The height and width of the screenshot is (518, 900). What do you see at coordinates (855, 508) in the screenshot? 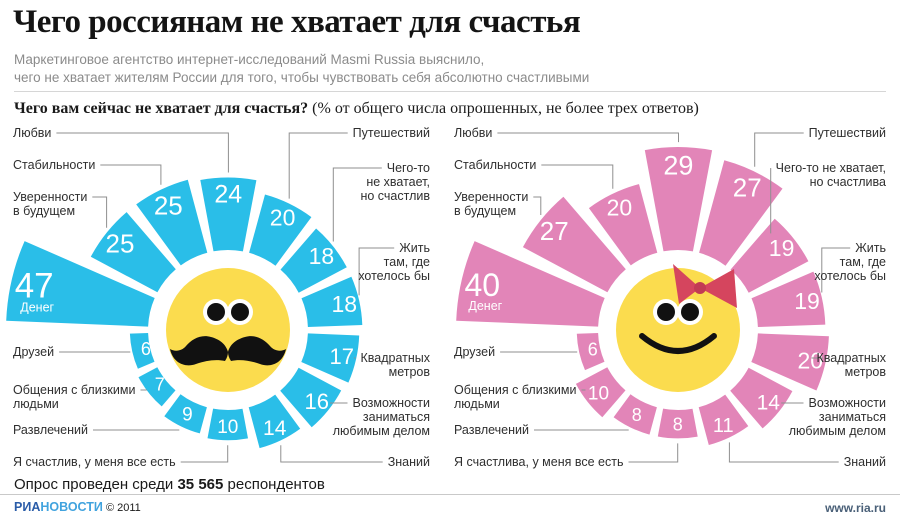
I see `site-link: www.ria.ru` at bounding box center [855, 508].